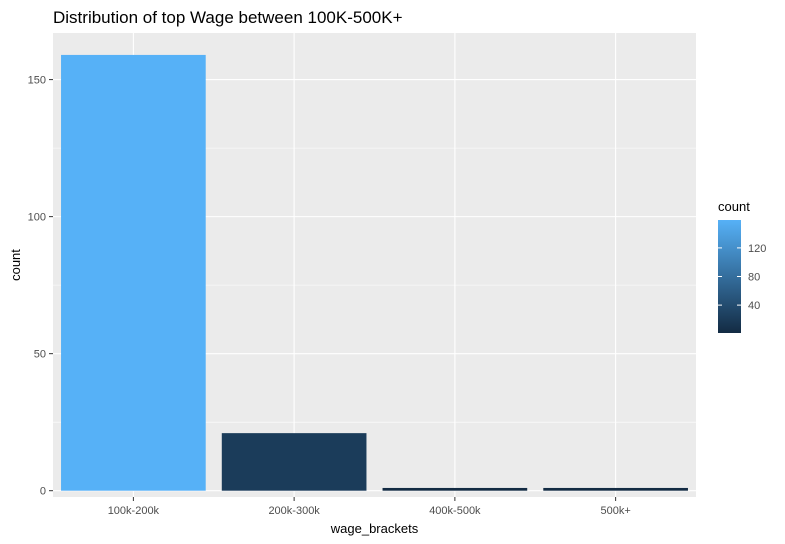 The image size is (785, 544). What do you see at coordinates (134, 511) in the screenshot?
I see `x-tick-label: 100k-200k` at bounding box center [134, 511].